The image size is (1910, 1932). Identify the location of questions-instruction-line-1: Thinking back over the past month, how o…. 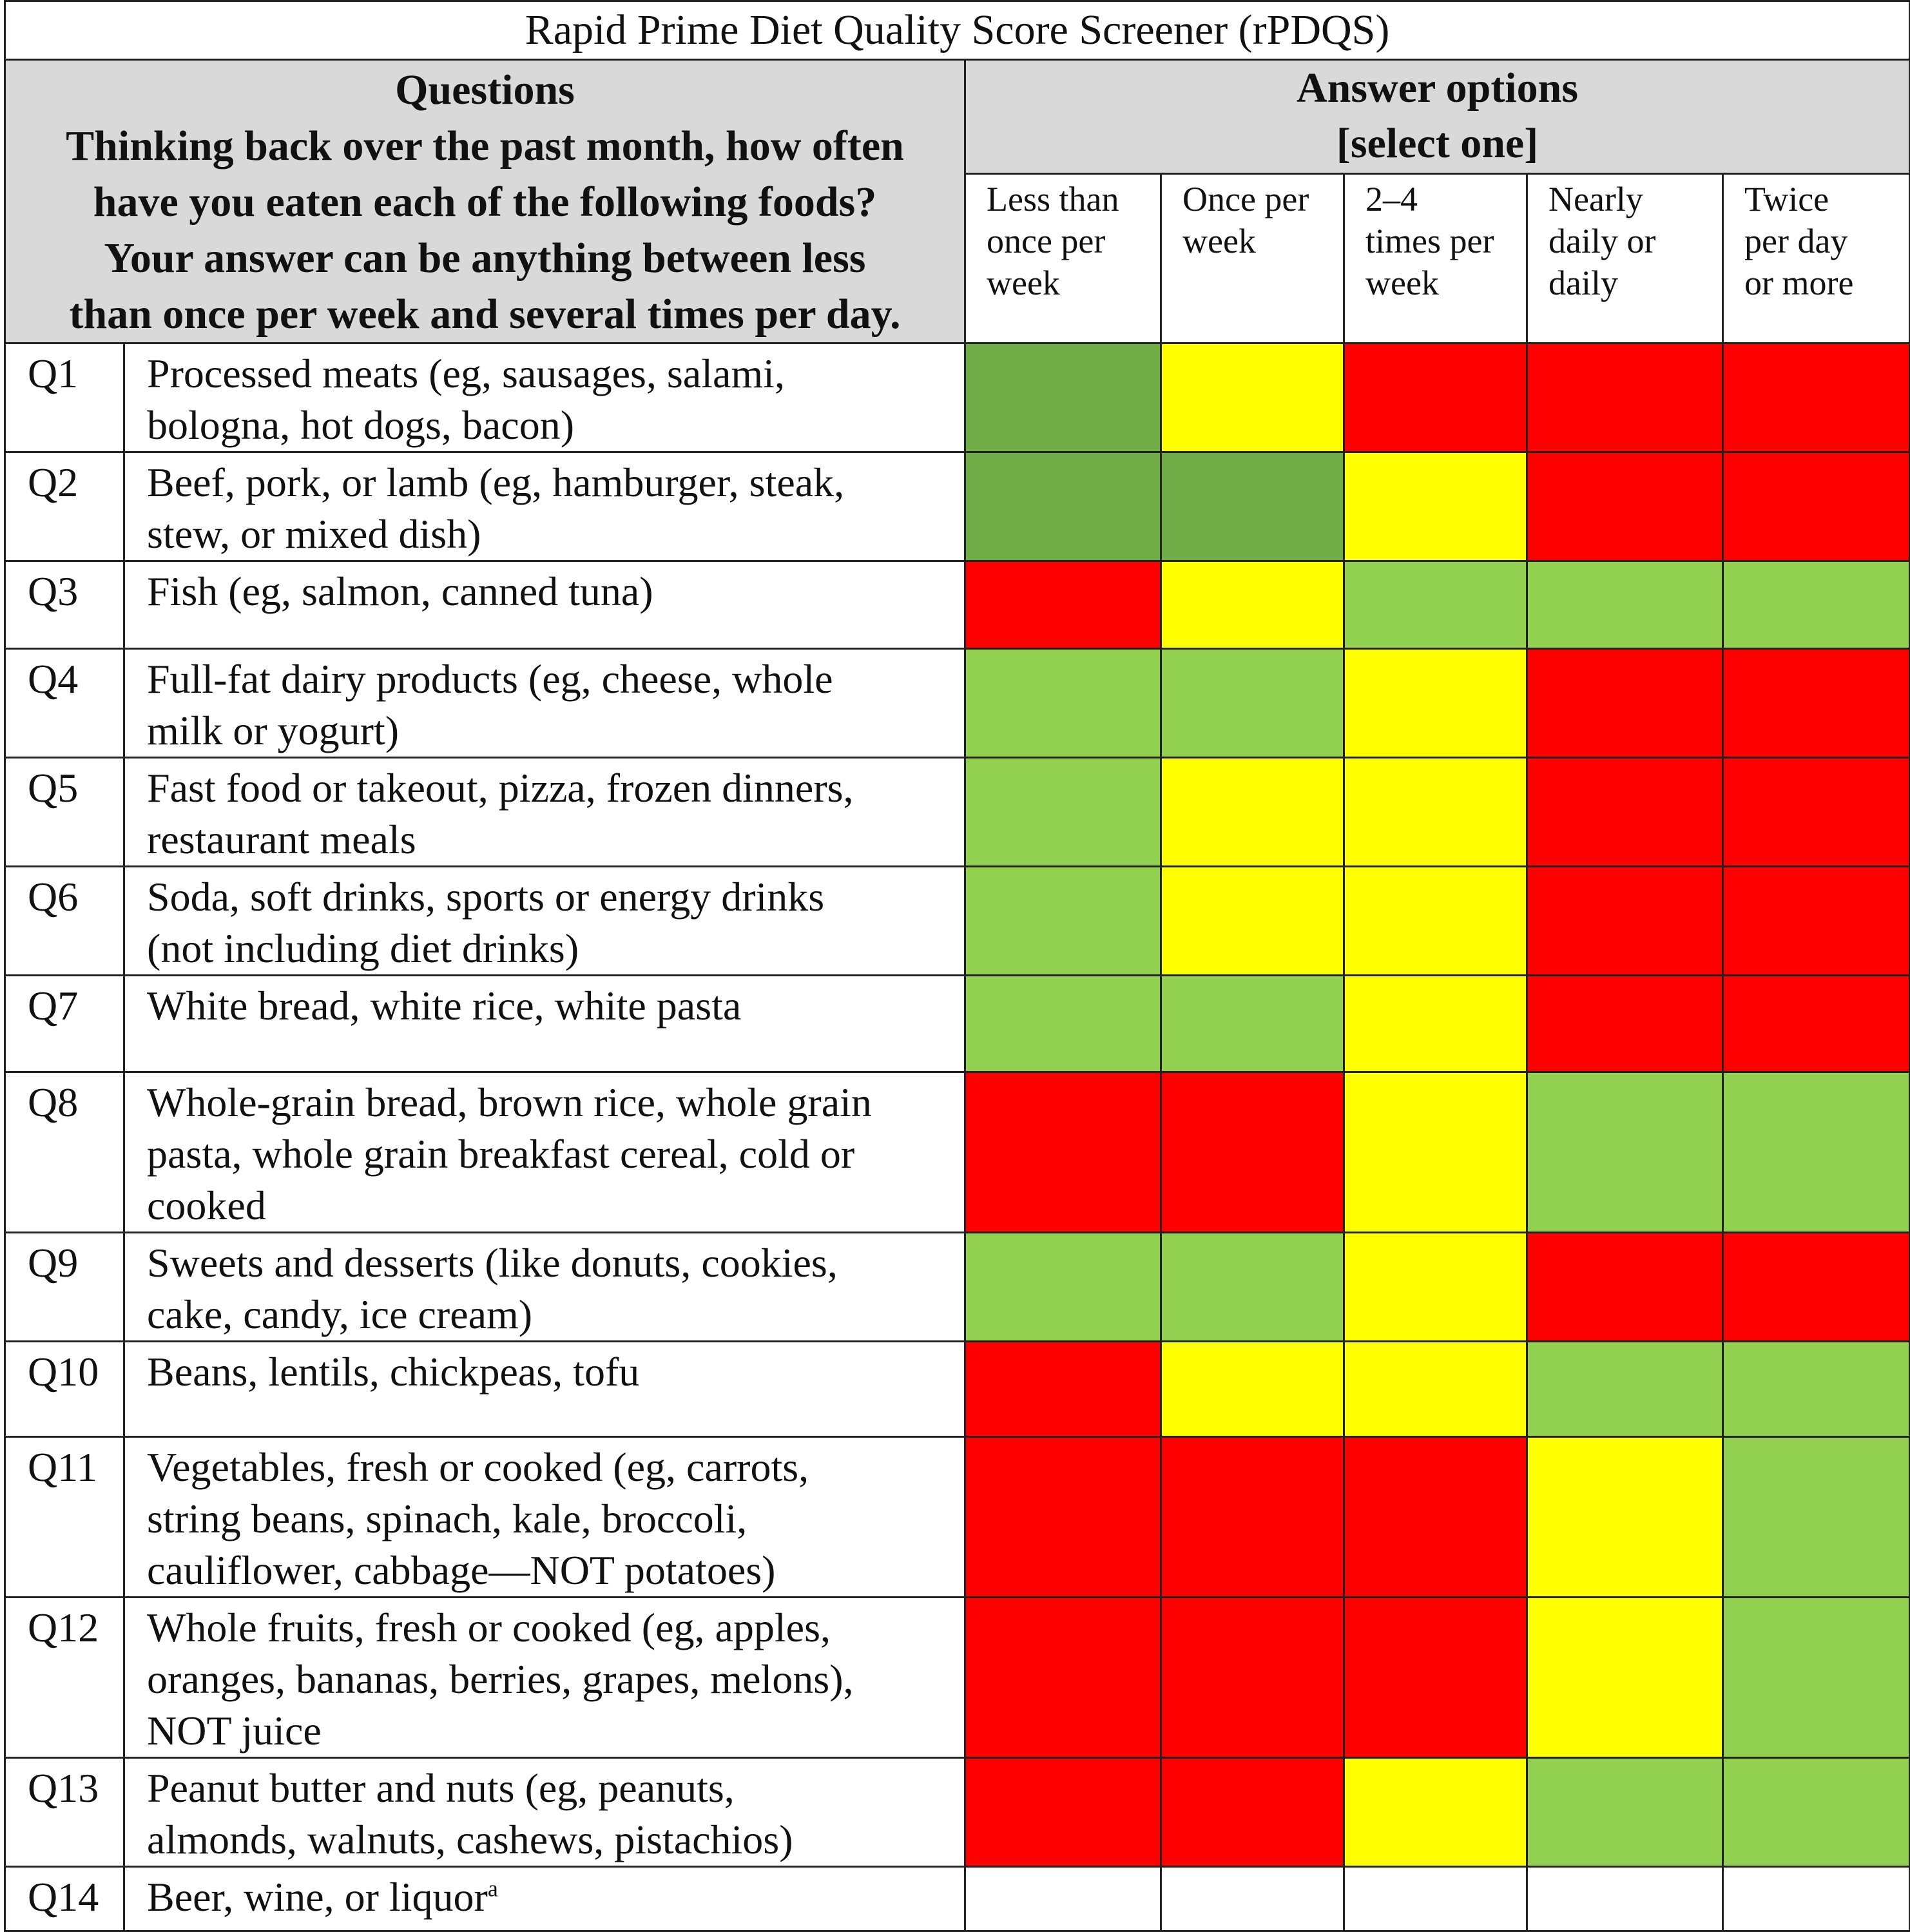
(485, 145).